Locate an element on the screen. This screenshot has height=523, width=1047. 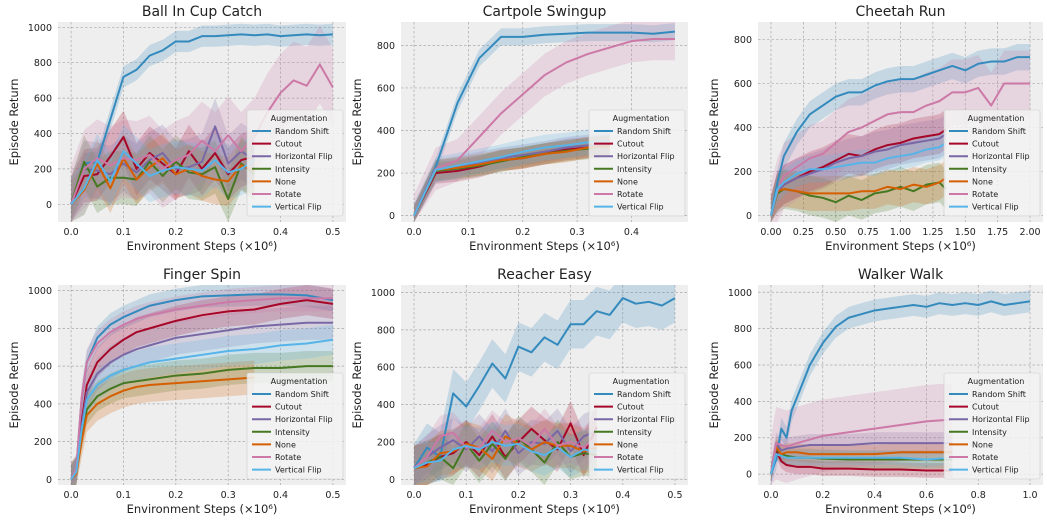
x-tick-label: 1.00 is located at coordinates (900, 232).